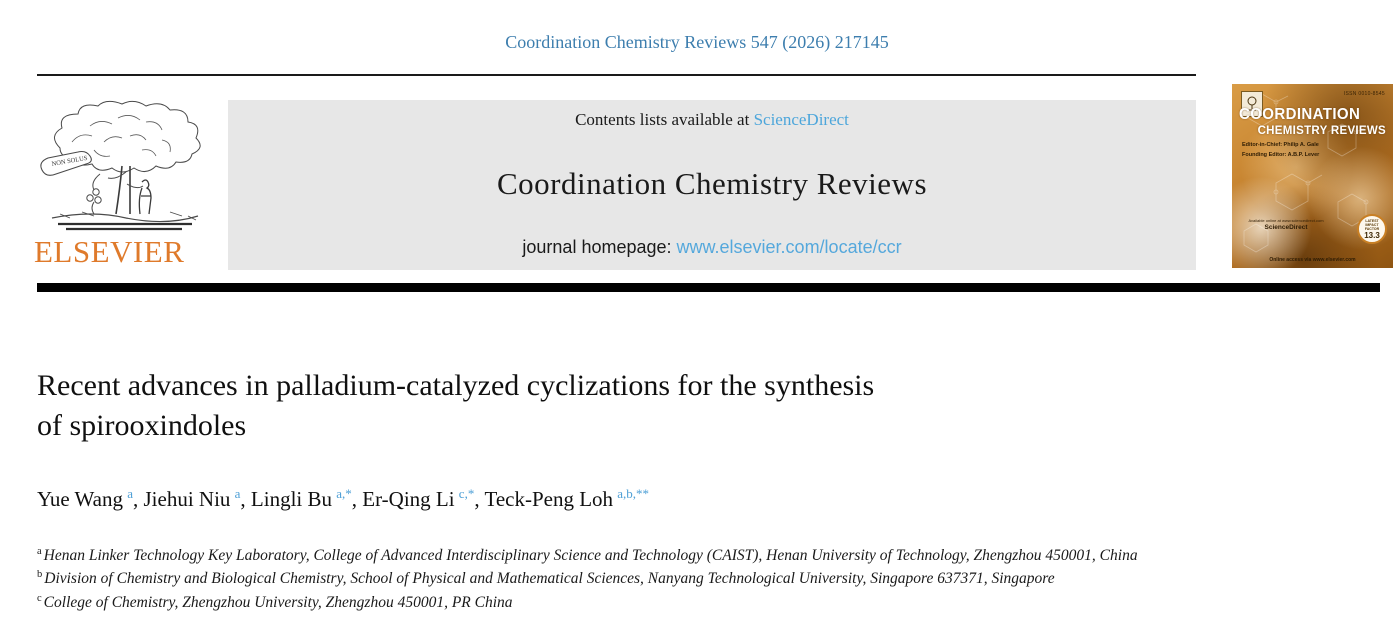  Describe the element at coordinates (1252, 104) in the screenshot. I see `cover-elsevier-mini-logo` at that location.